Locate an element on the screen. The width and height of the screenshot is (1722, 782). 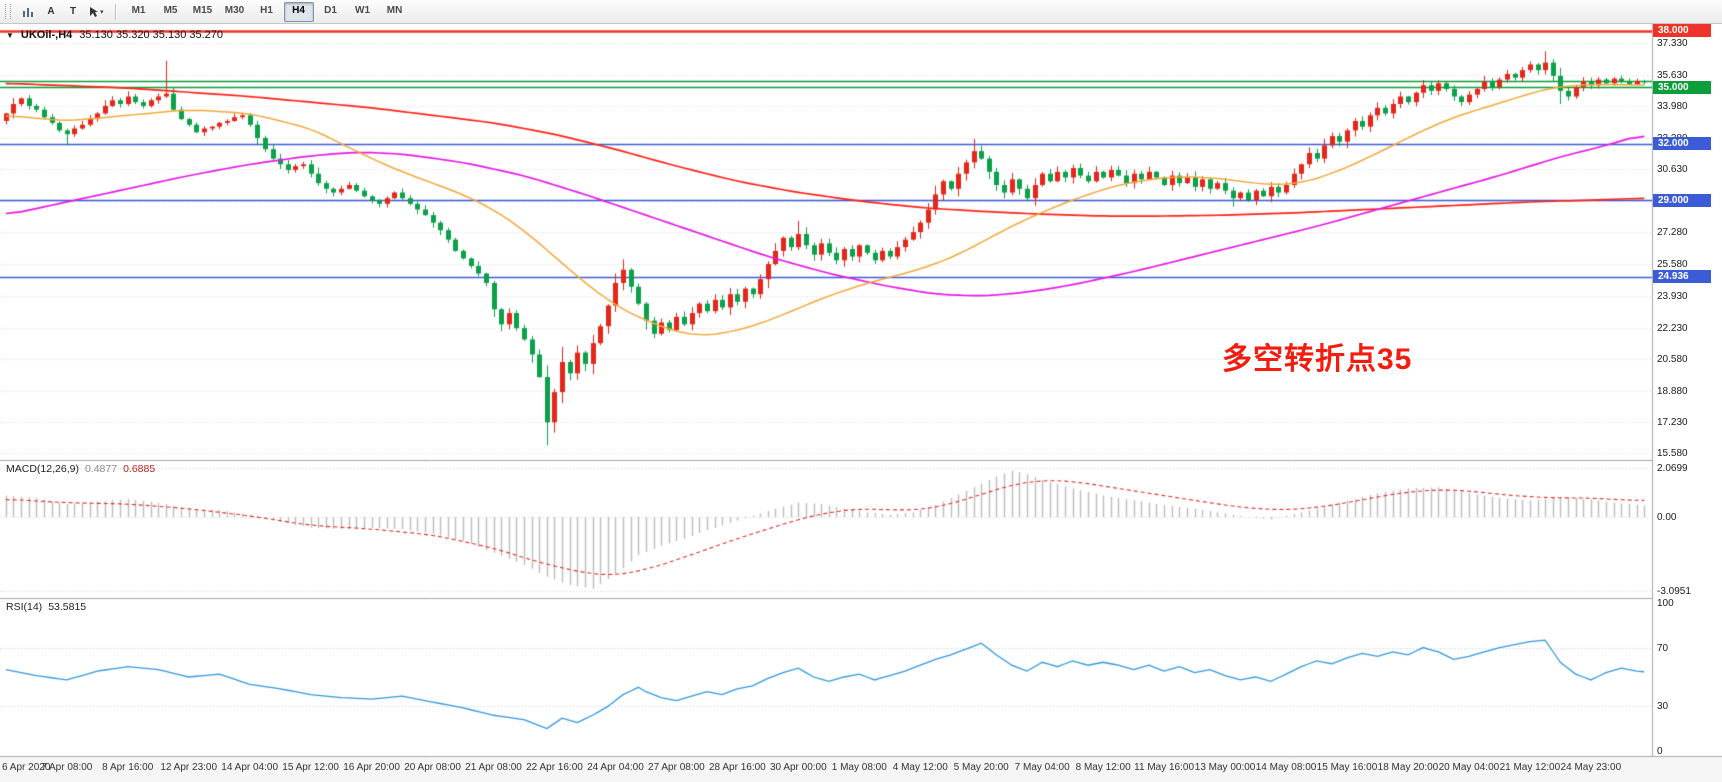
text-tool-button: A is located at coordinates (51, 11).